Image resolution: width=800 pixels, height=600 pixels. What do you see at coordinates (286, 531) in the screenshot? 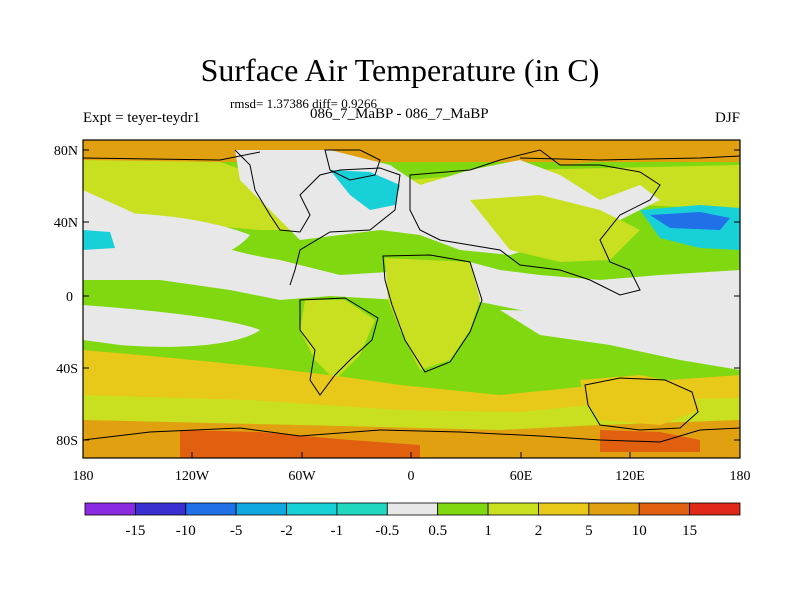
I see `colorbar-label-3: -2` at bounding box center [286, 531].